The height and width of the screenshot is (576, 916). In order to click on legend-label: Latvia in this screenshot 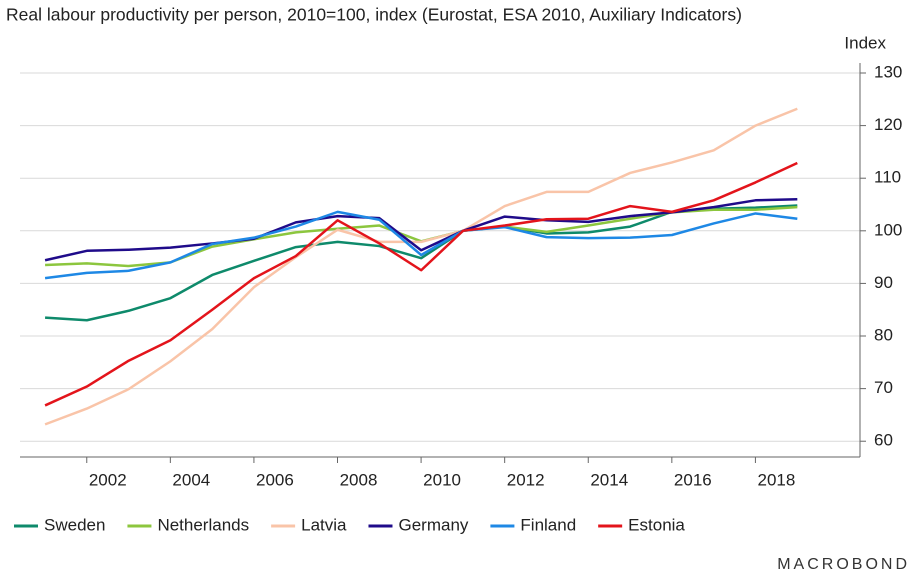, I will do `click(324, 524)`.